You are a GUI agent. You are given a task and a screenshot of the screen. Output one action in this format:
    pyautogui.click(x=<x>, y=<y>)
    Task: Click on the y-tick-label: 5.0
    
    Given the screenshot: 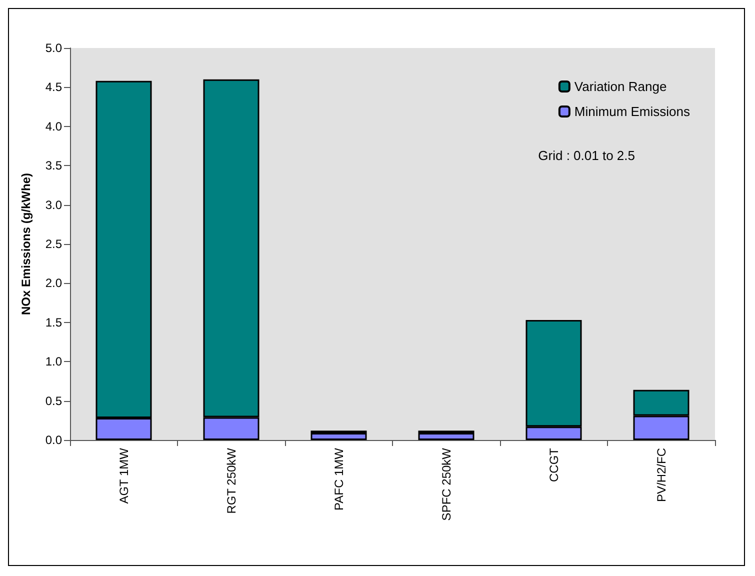 What is the action you would take?
    pyautogui.click(x=53, y=48)
    